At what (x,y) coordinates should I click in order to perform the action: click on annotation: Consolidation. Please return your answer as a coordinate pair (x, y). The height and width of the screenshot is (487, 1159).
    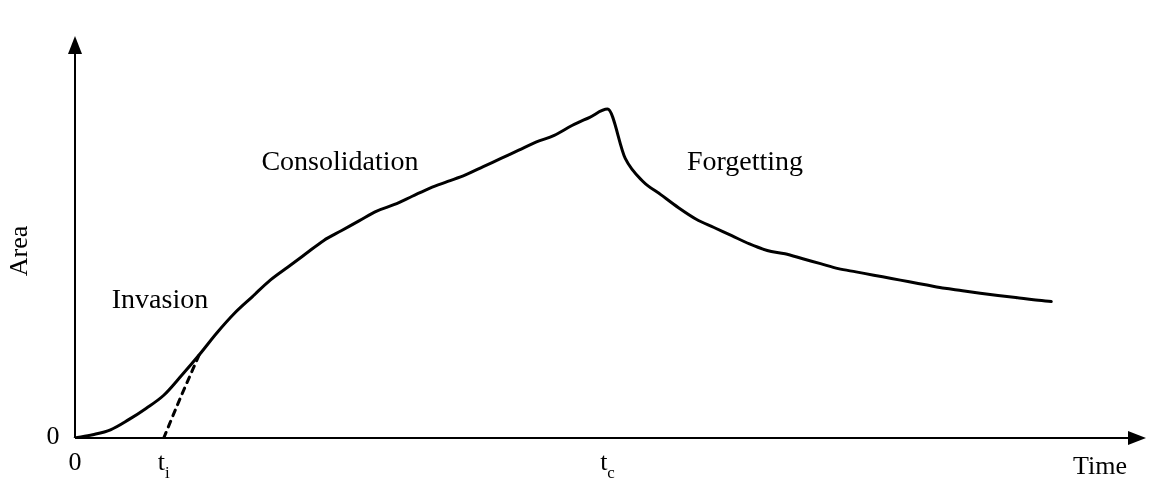
    Looking at the image, I should click on (340, 160).